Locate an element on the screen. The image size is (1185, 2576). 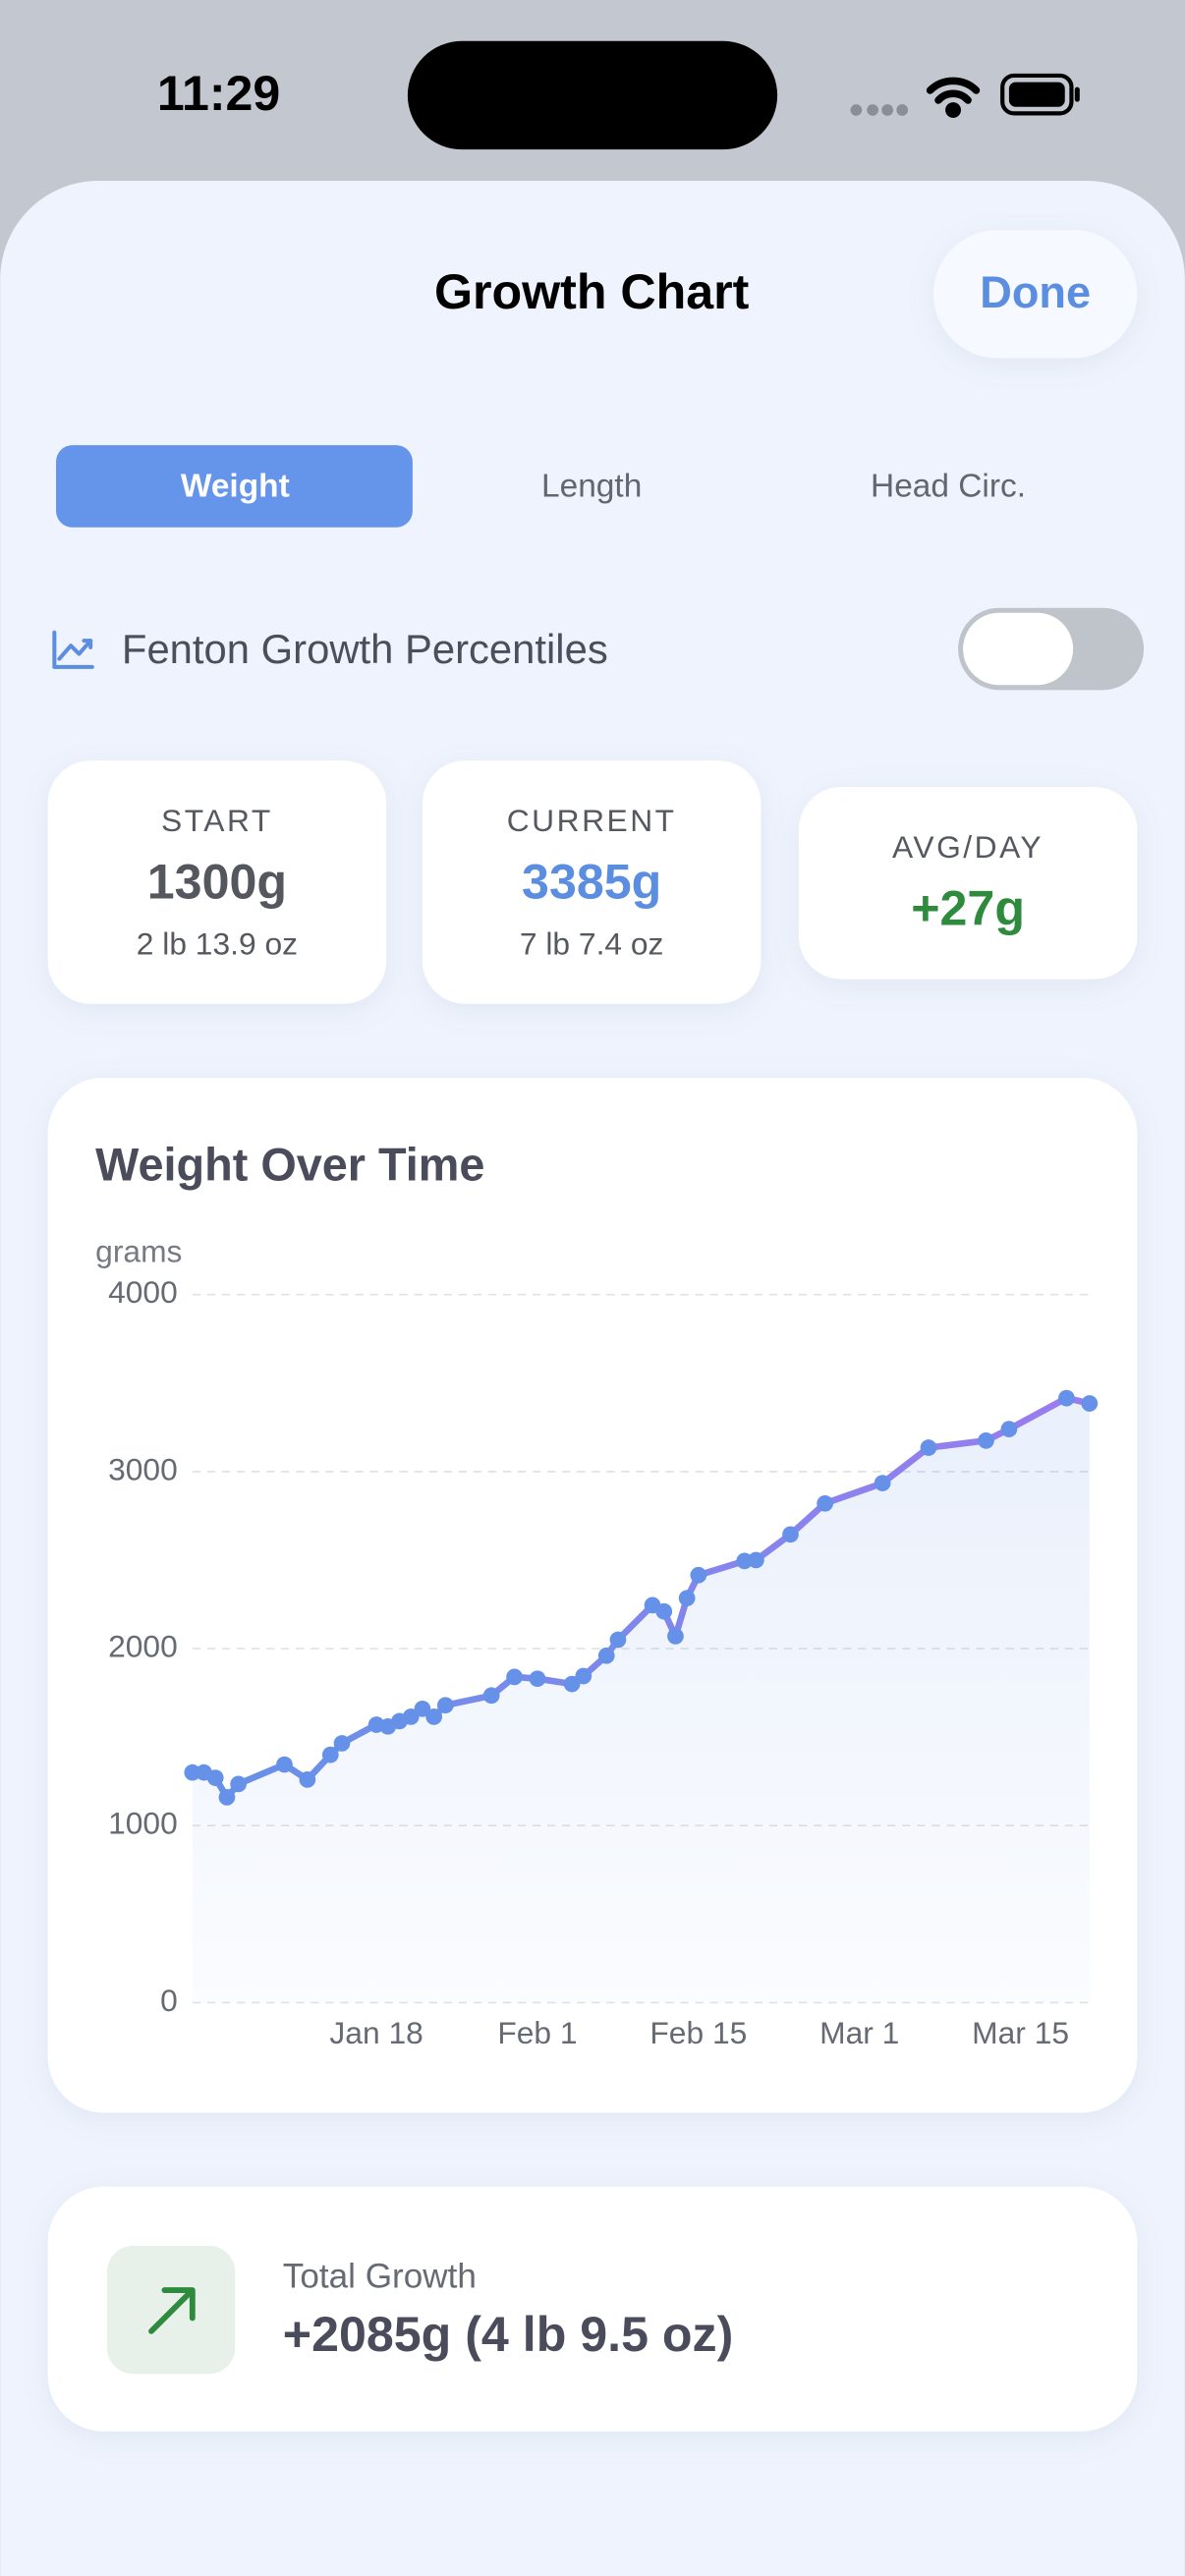
signal-icon is located at coordinates (880, 110).